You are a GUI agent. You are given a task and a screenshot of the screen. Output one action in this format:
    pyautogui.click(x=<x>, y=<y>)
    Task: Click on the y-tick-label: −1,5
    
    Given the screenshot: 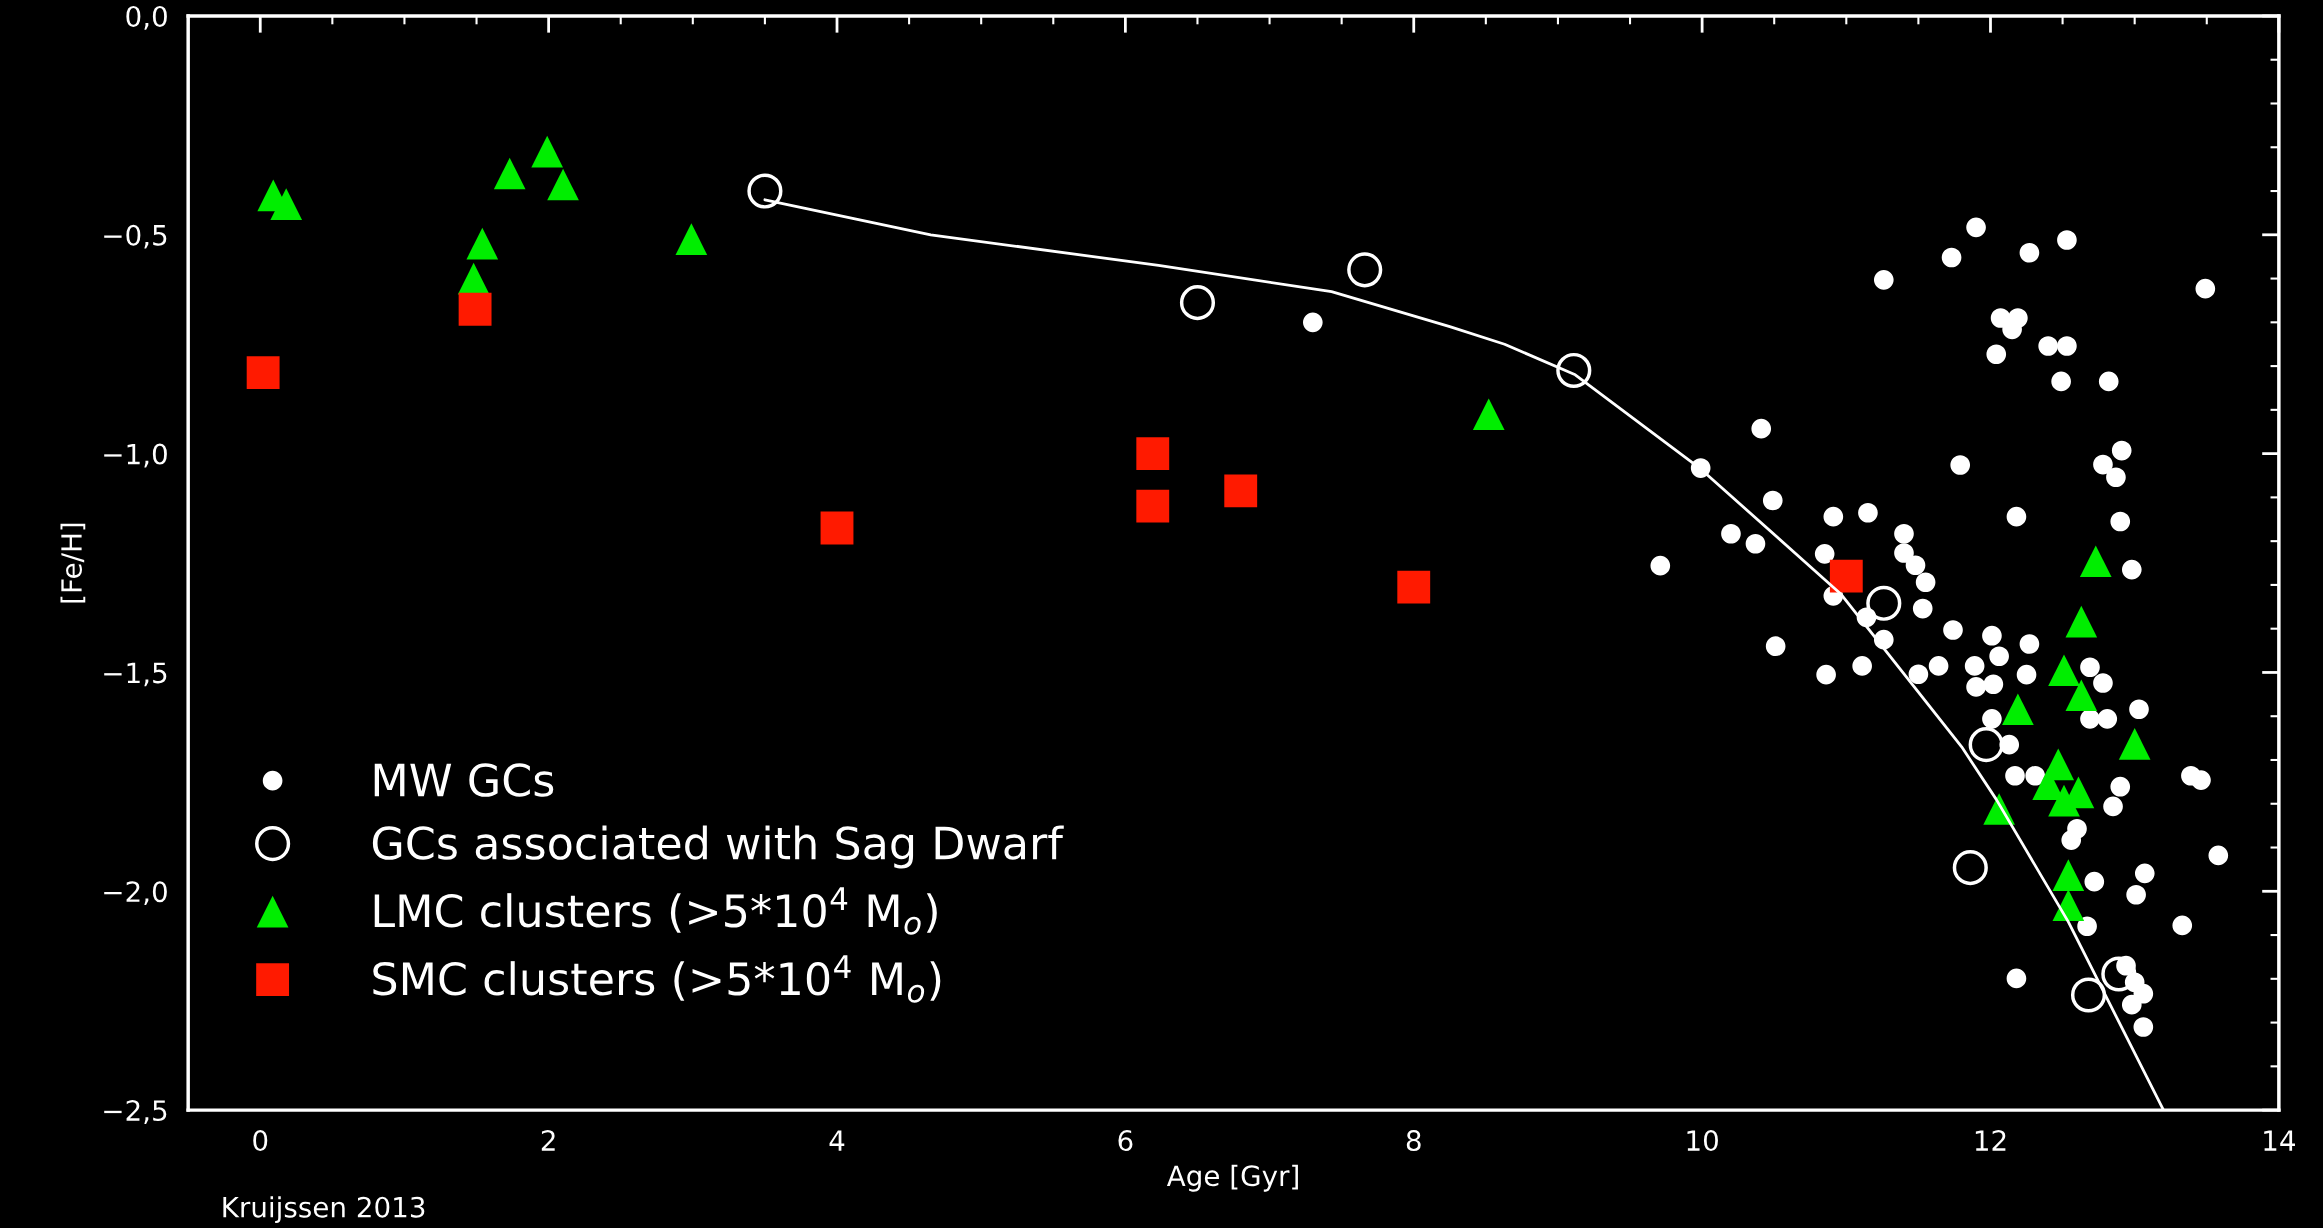 What is the action you would take?
    pyautogui.click(x=135, y=674)
    